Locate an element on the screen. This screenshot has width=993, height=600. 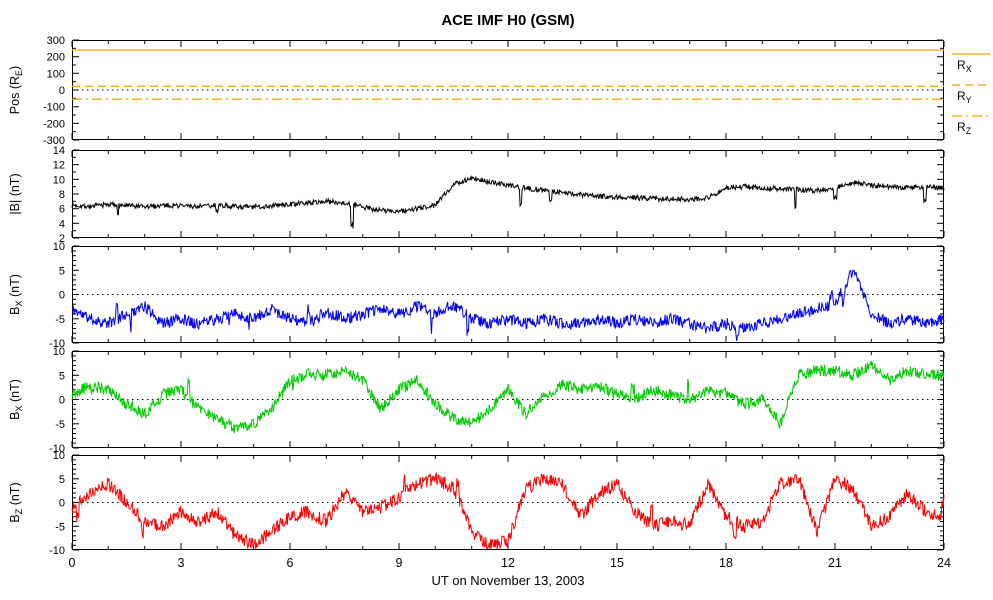
series-bz is located at coordinates (508, 510).